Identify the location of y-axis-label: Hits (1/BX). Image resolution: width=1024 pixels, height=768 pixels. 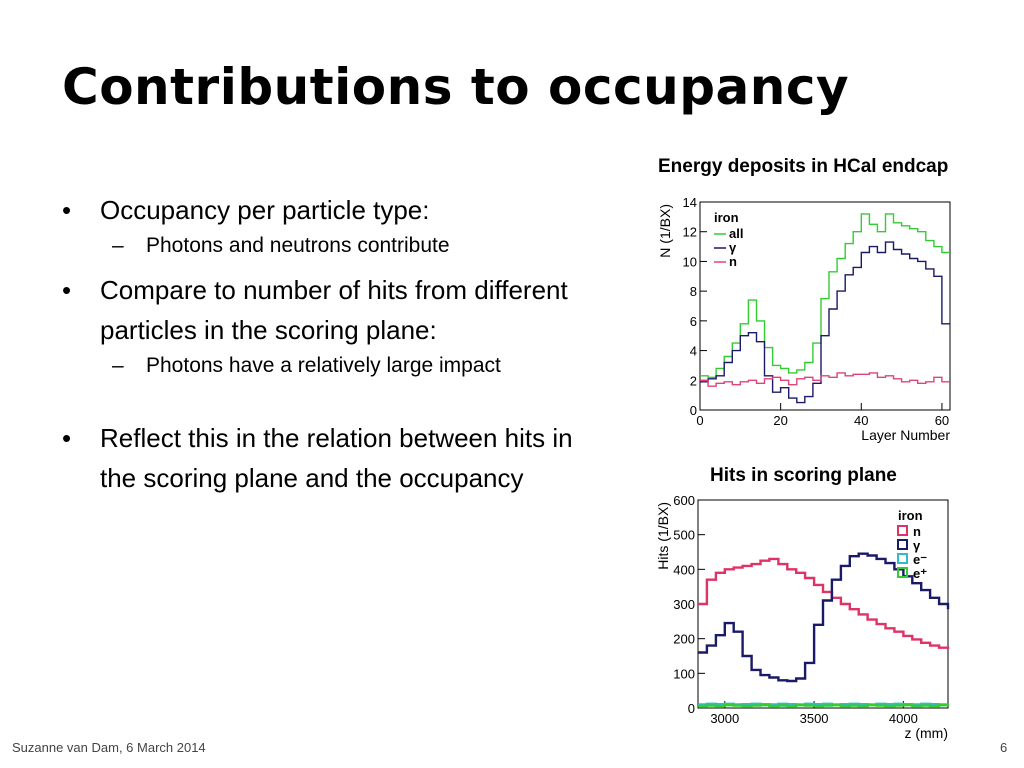
(663, 536).